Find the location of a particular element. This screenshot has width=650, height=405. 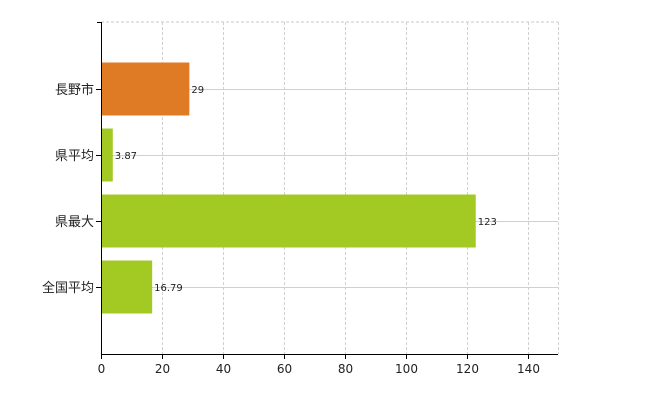

category-label: 県平均 is located at coordinates (74, 156).